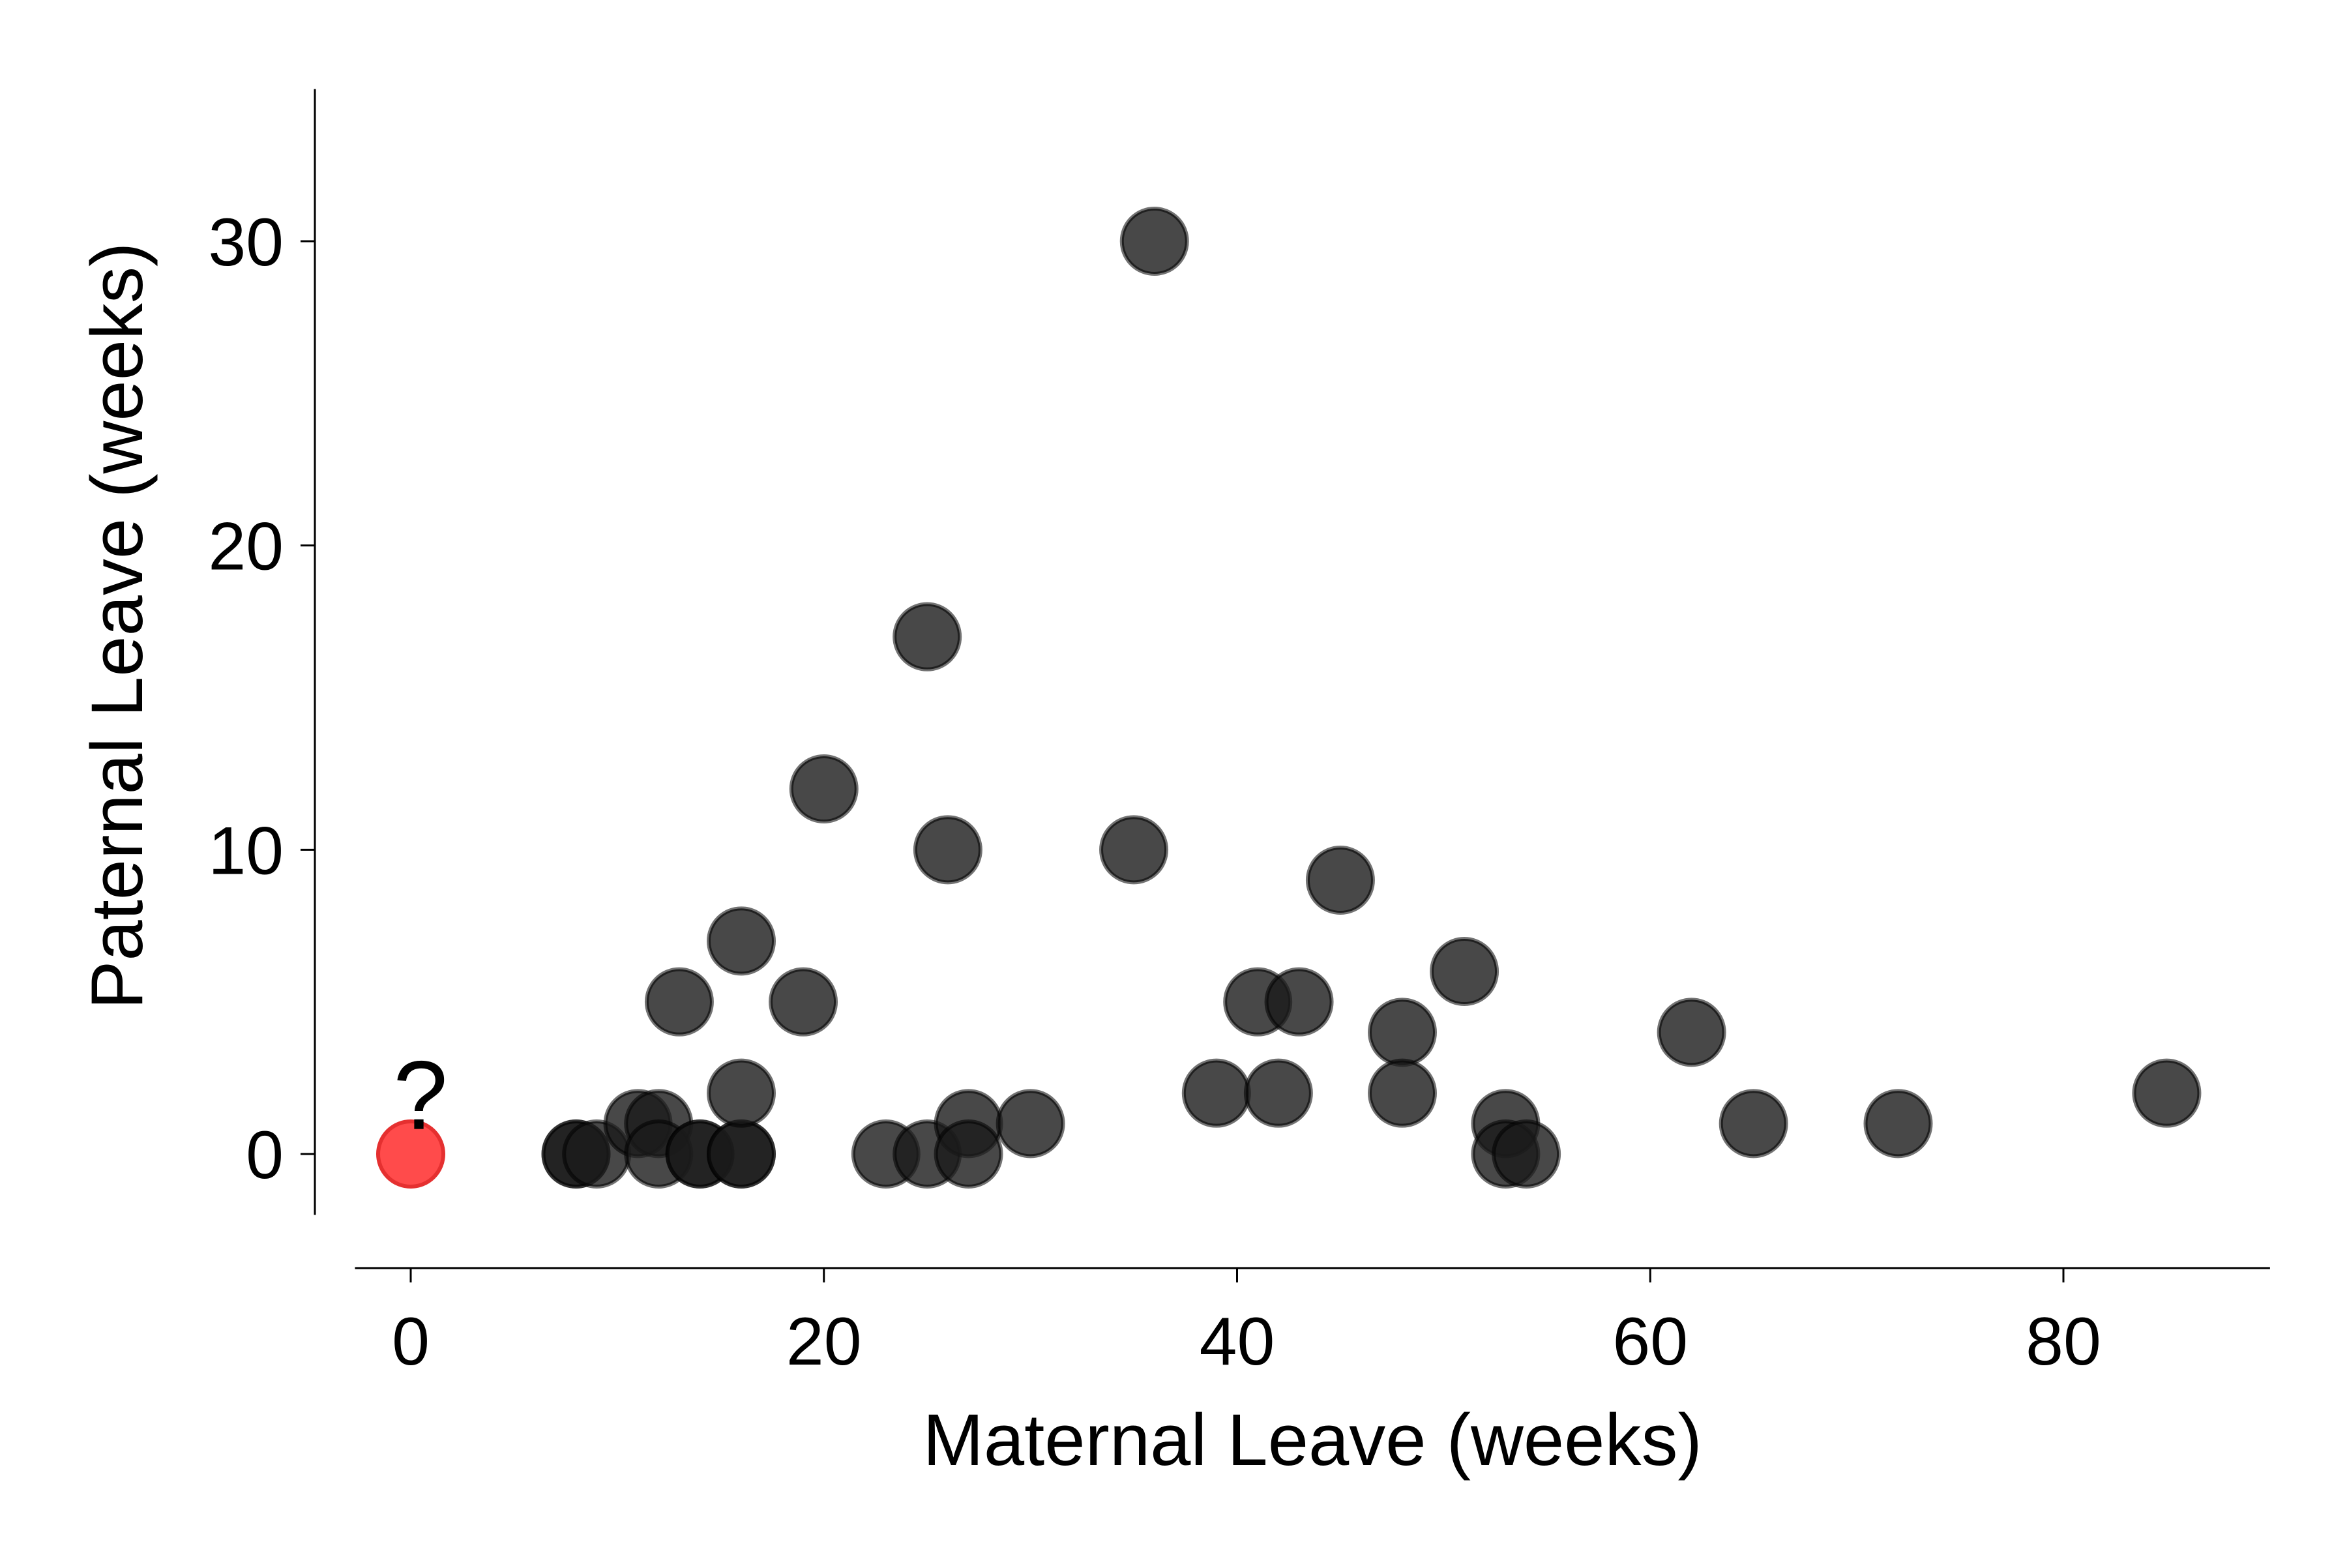 The width and height of the screenshot is (2347, 1568). I want to click on y-tick-label: 0, so click(265, 1155).